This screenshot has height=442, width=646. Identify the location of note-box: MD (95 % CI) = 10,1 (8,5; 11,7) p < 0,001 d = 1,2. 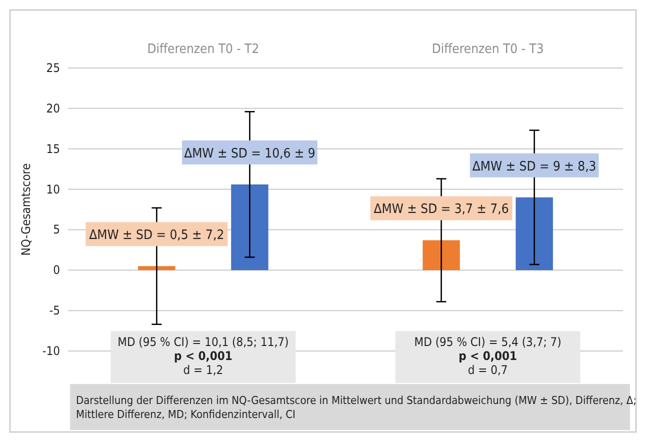
(203, 357).